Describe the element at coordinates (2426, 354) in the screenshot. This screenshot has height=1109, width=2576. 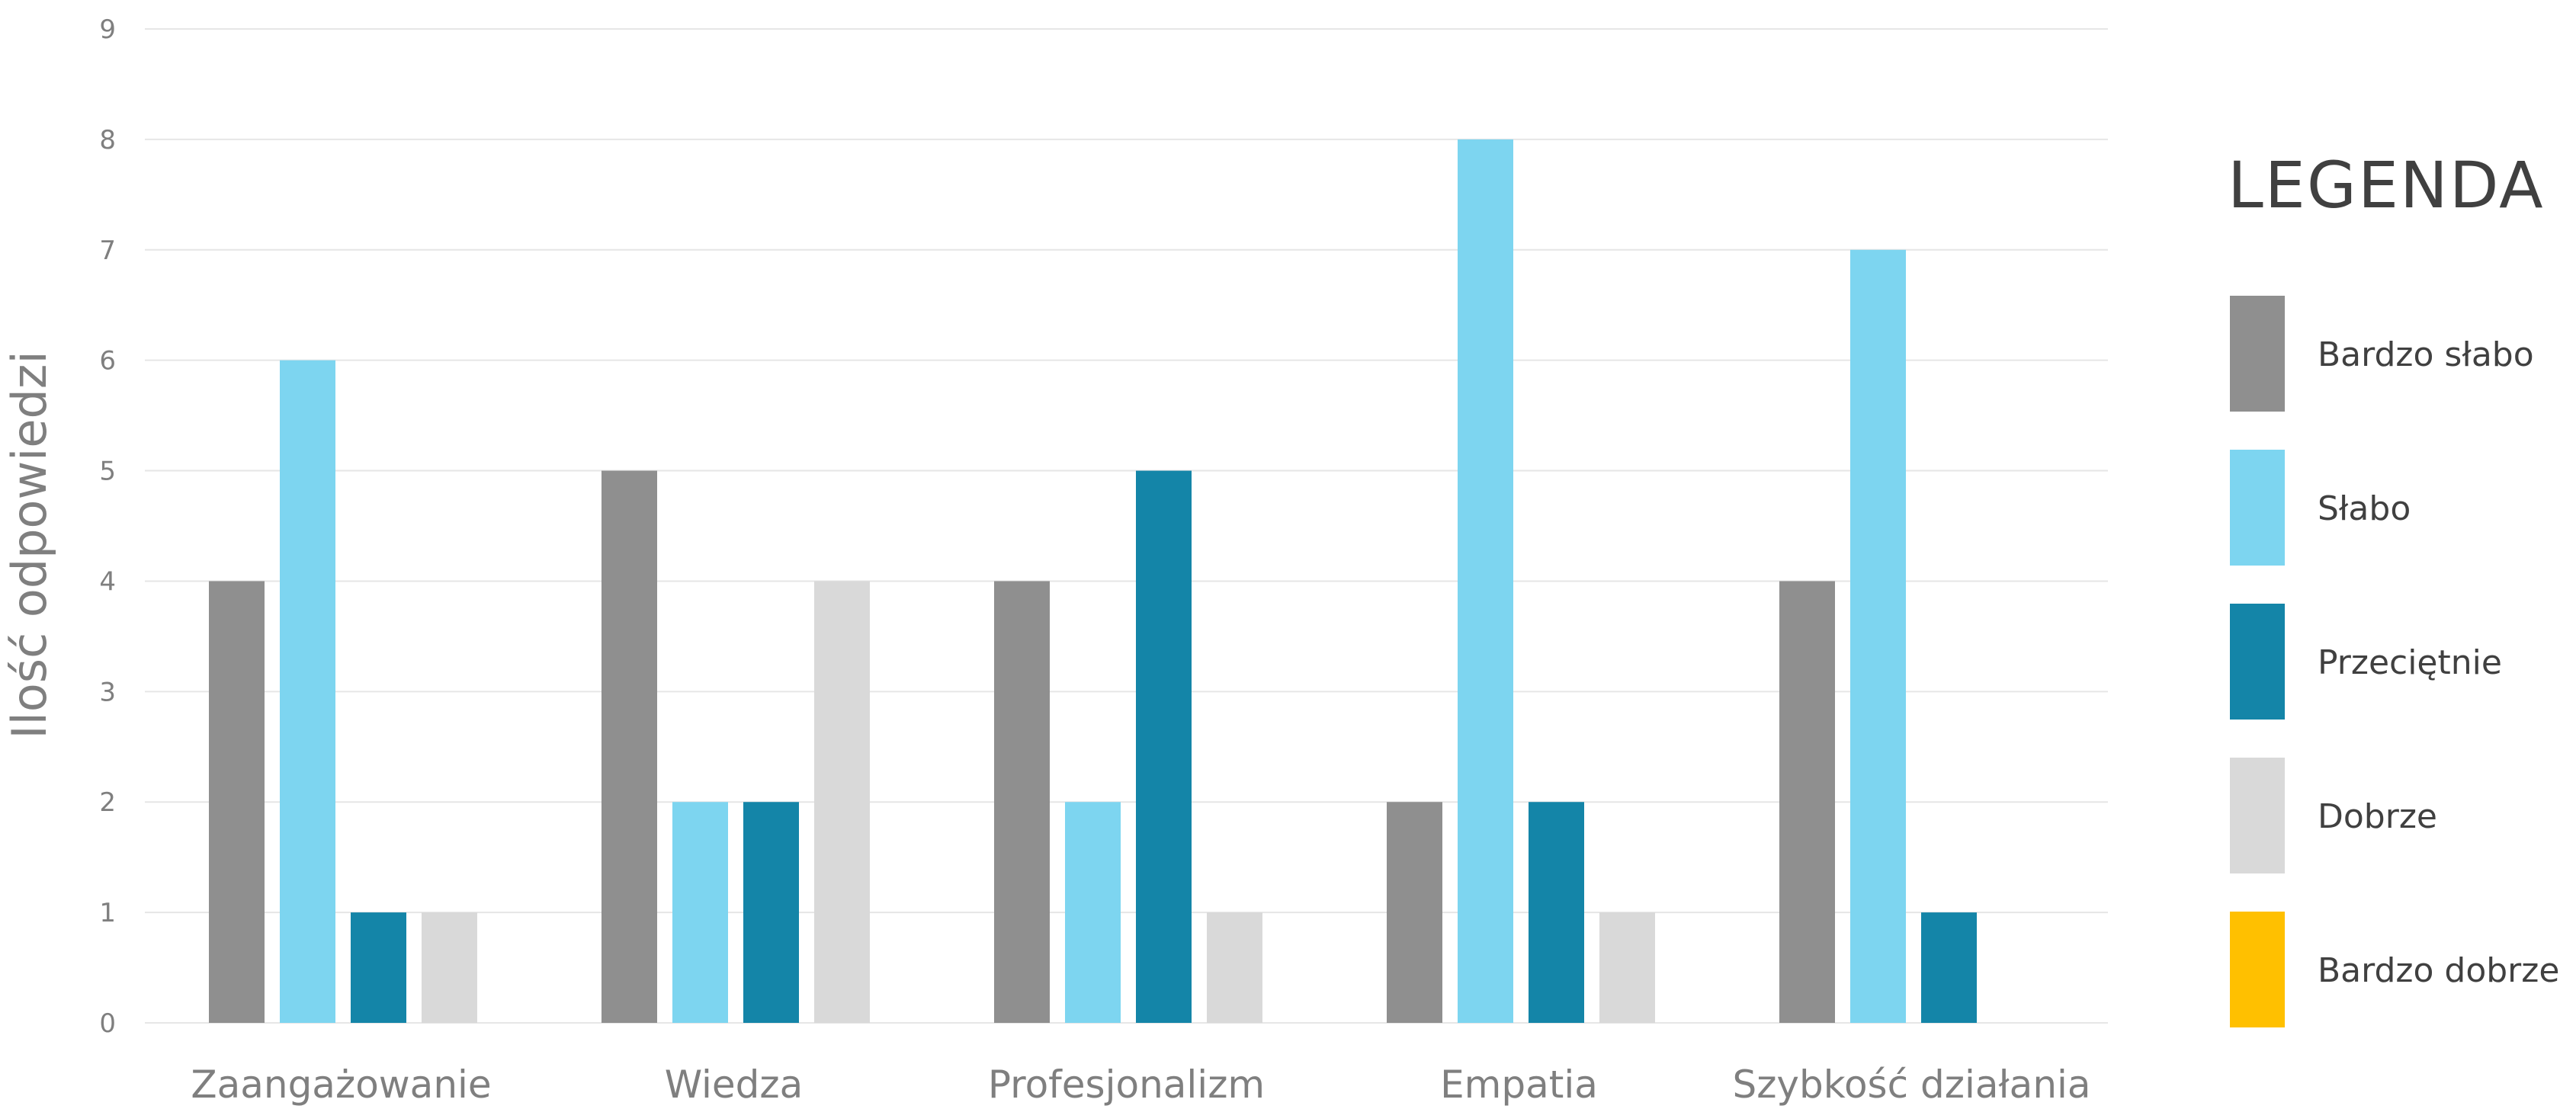
I see `legend-label: Bardzo słabo` at that location.